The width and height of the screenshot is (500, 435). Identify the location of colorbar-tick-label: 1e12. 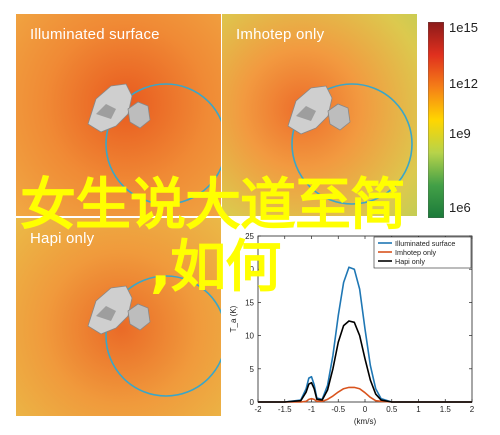
(463, 83).